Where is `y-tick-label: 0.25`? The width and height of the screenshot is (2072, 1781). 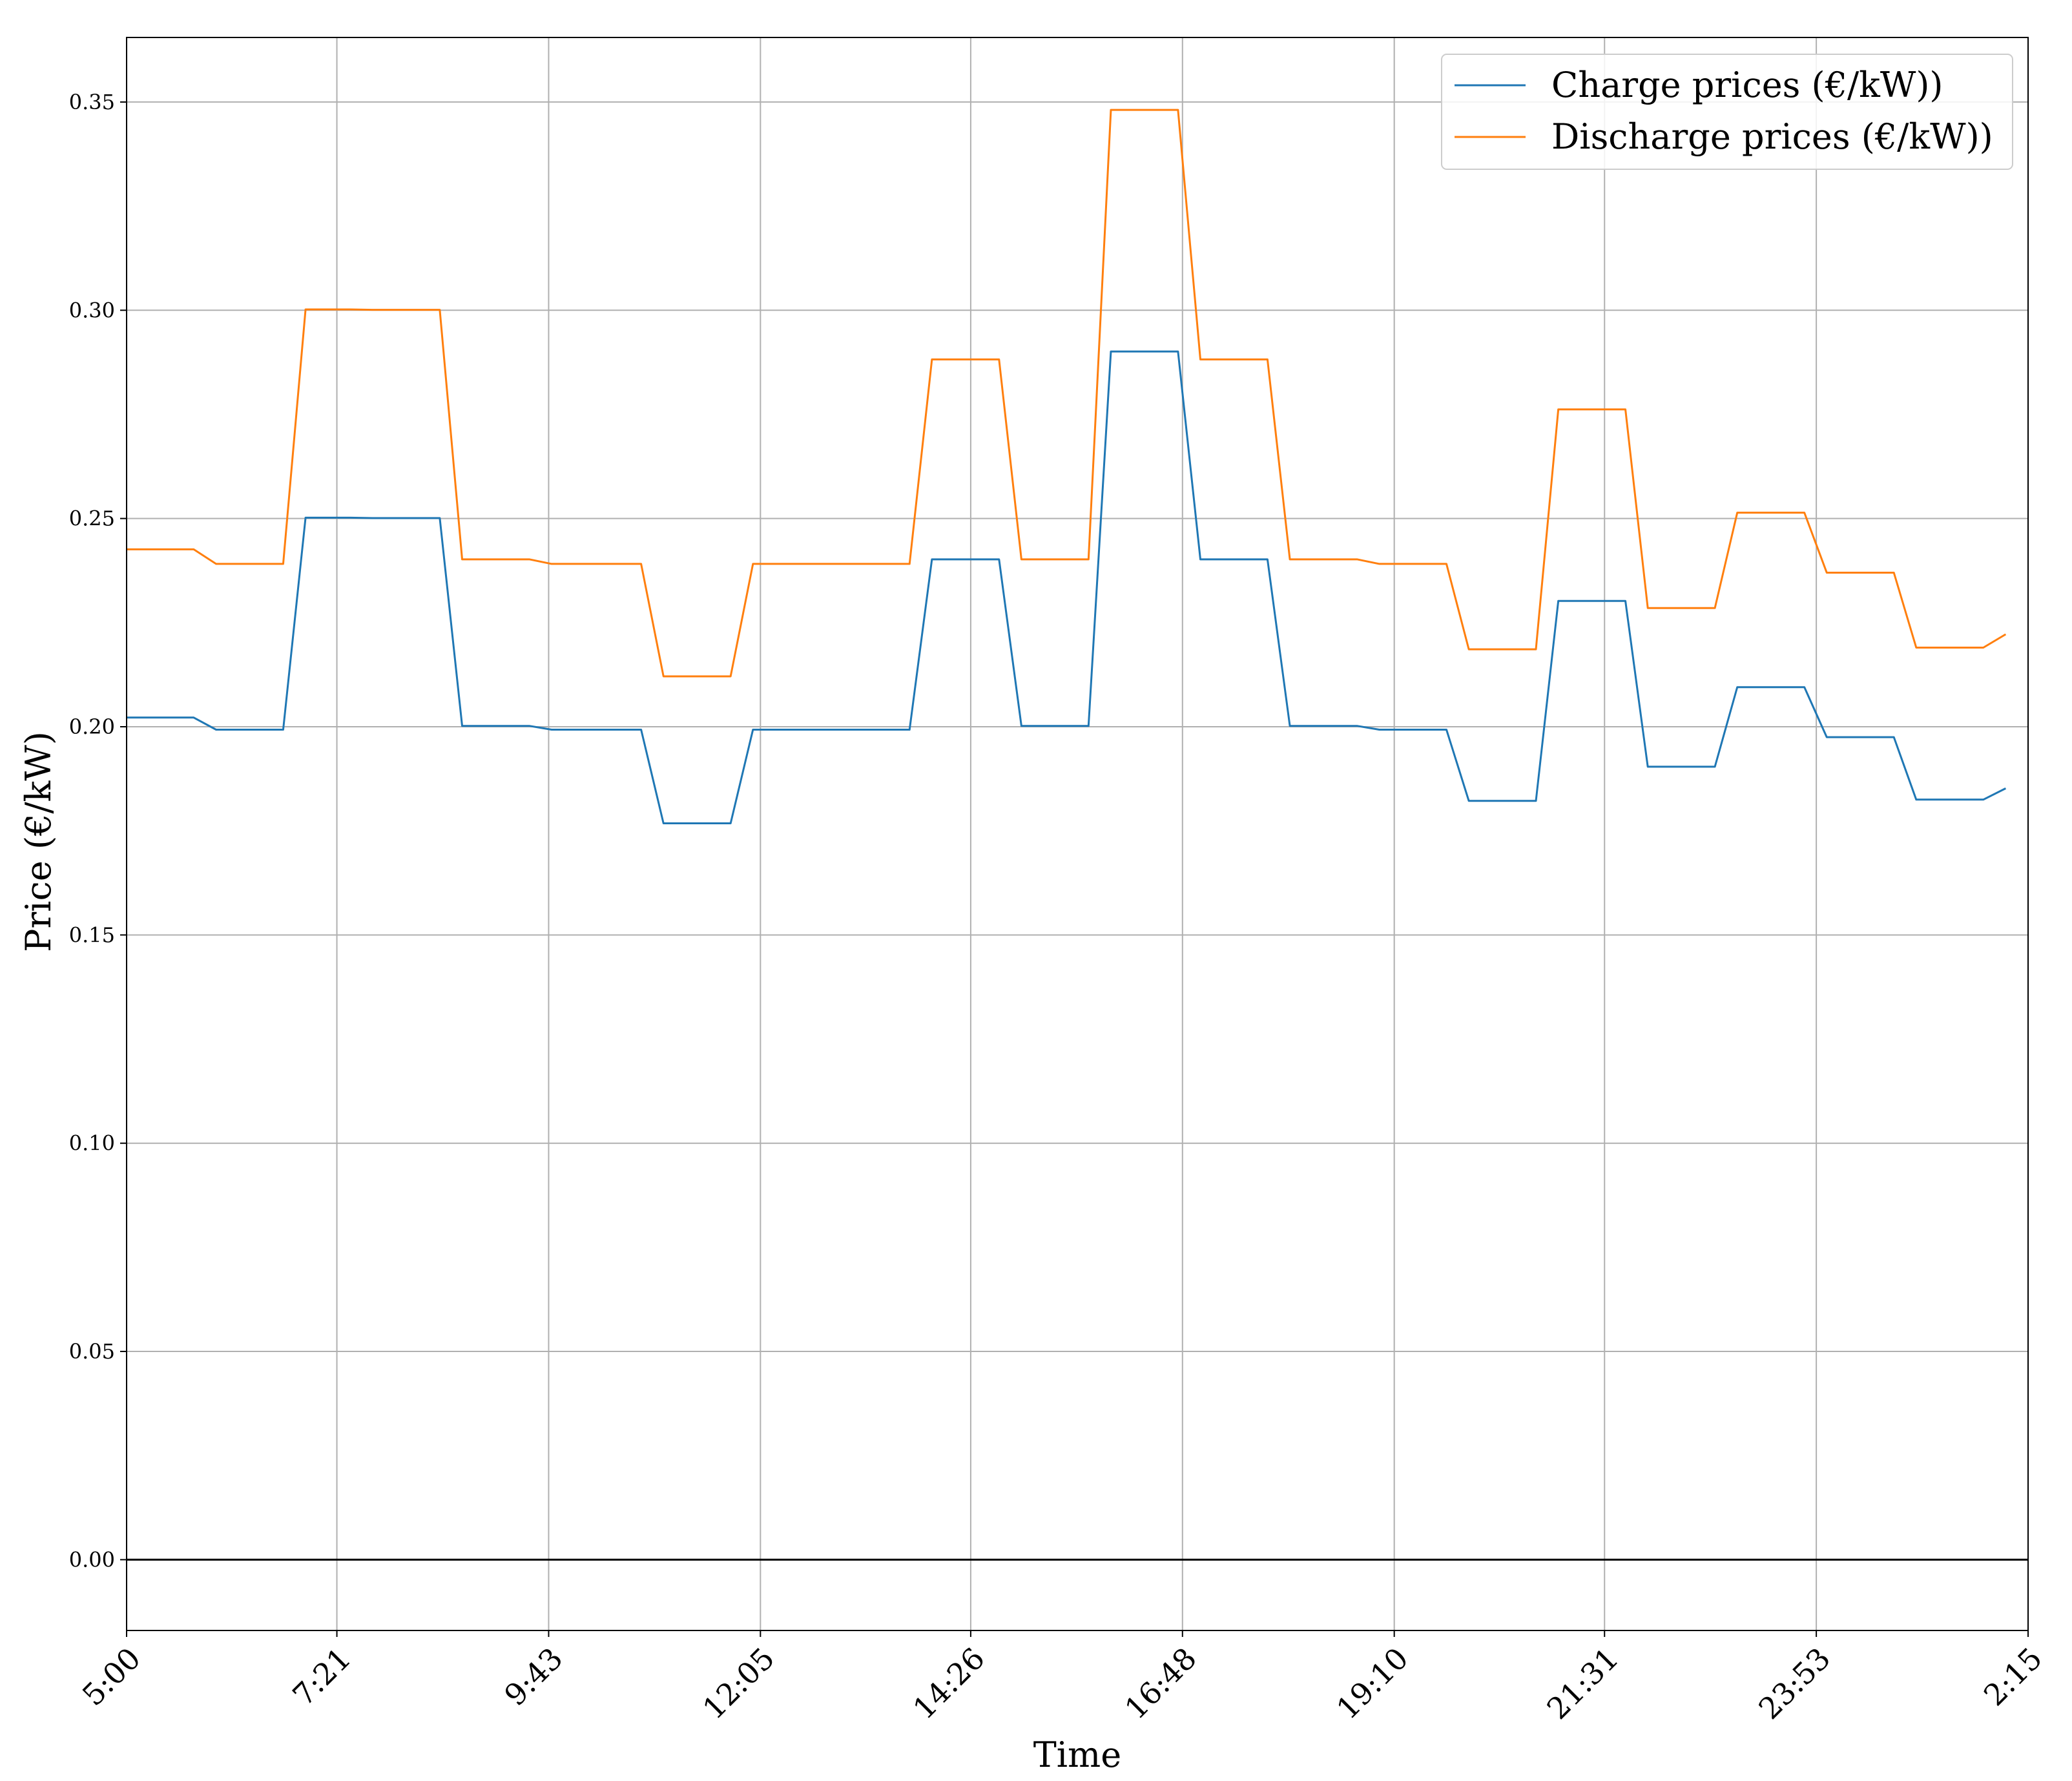 y-tick-label: 0.25 is located at coordinates (92, 518).